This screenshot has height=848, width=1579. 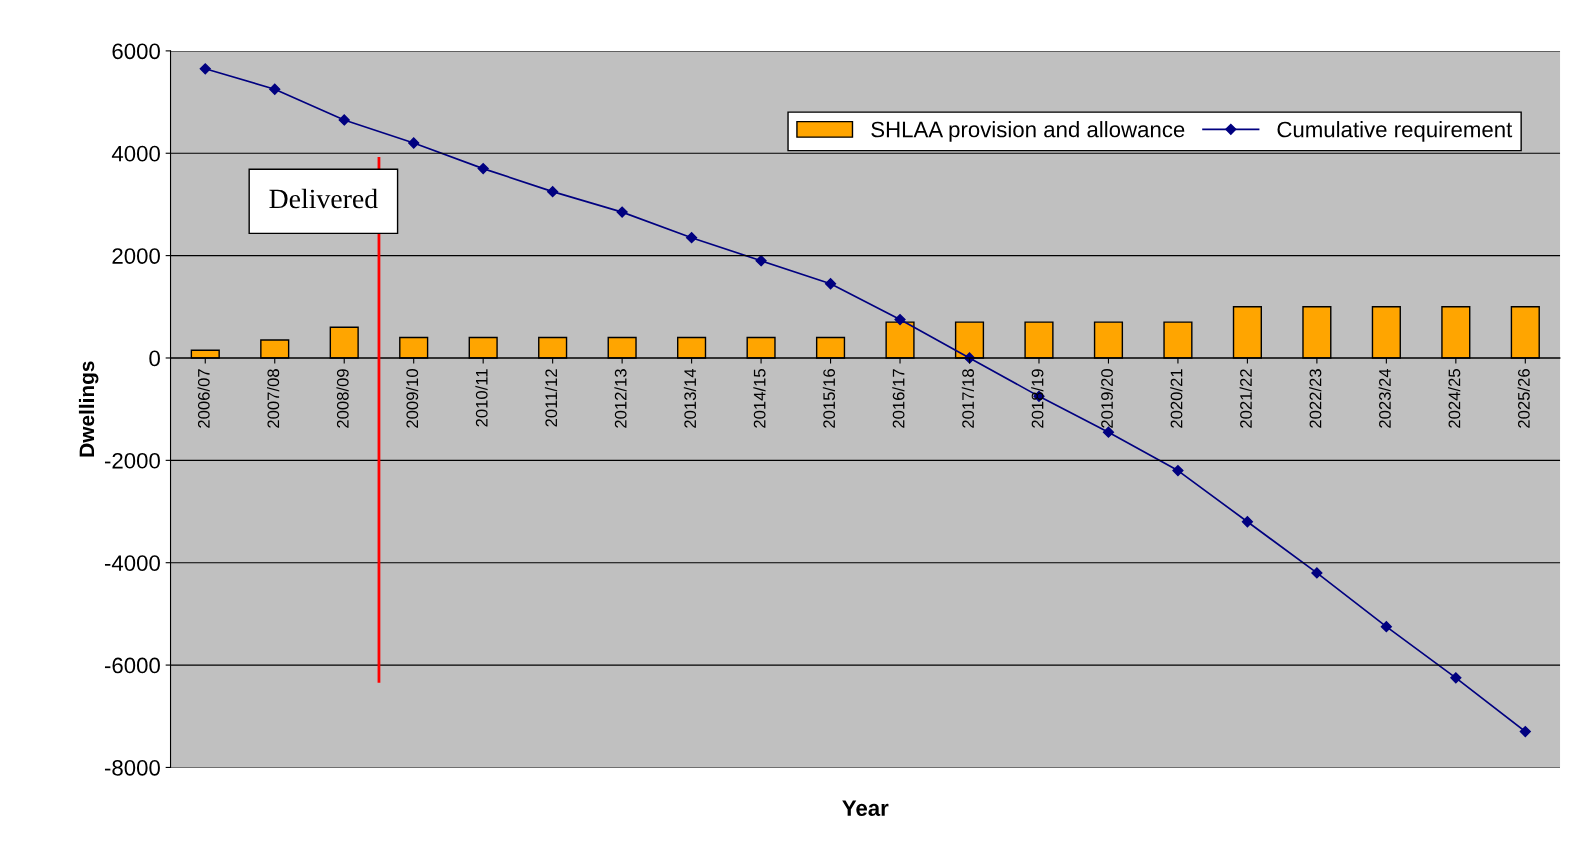 I want to click on x-tick-label: 2012/13, so click(x=620, y=398).